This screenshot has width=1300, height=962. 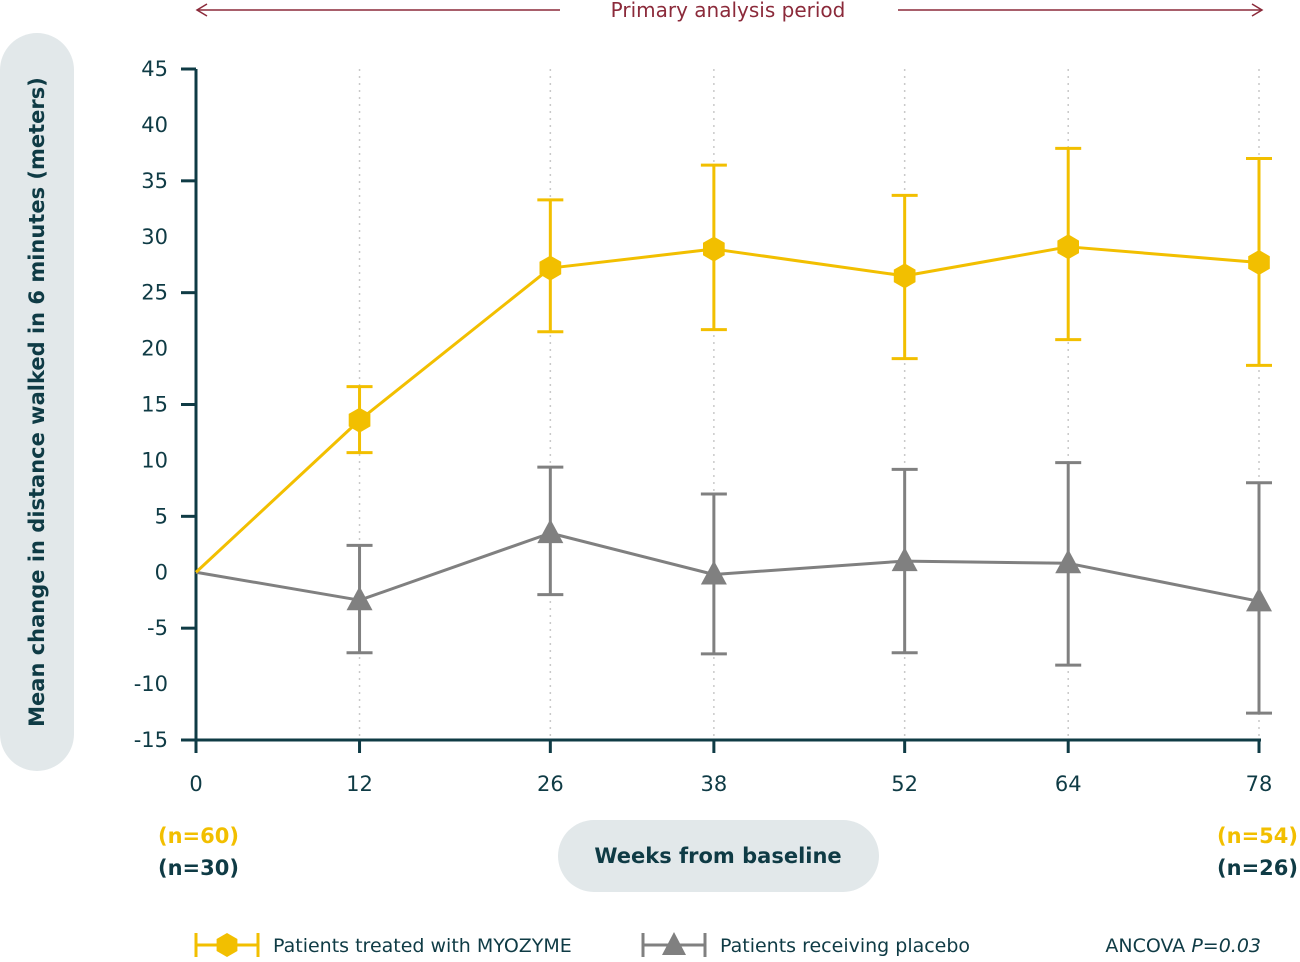 What do you see at coordinates (1068, 784) in the screenshot?
I see `x-tick-label: 64` at bounding box center [1068, 784].